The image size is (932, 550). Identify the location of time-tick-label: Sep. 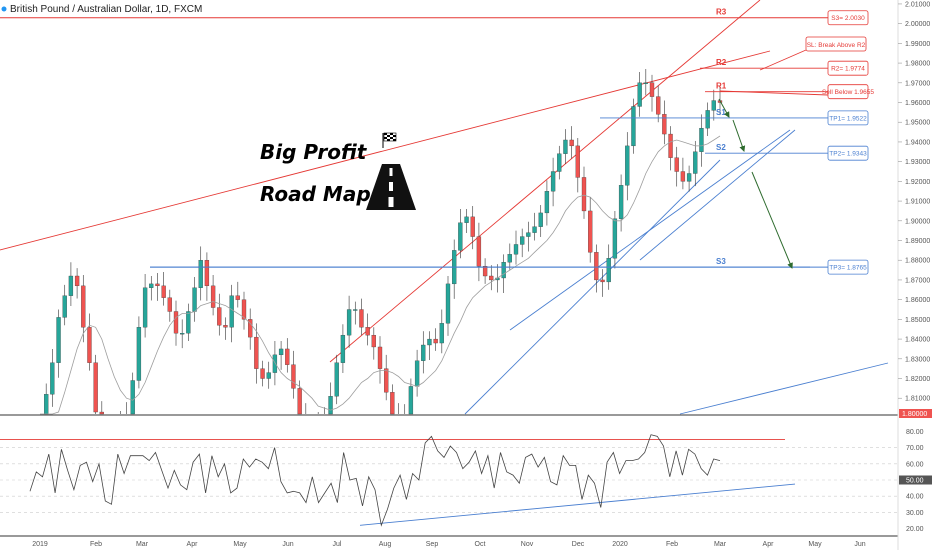
(432, 544).